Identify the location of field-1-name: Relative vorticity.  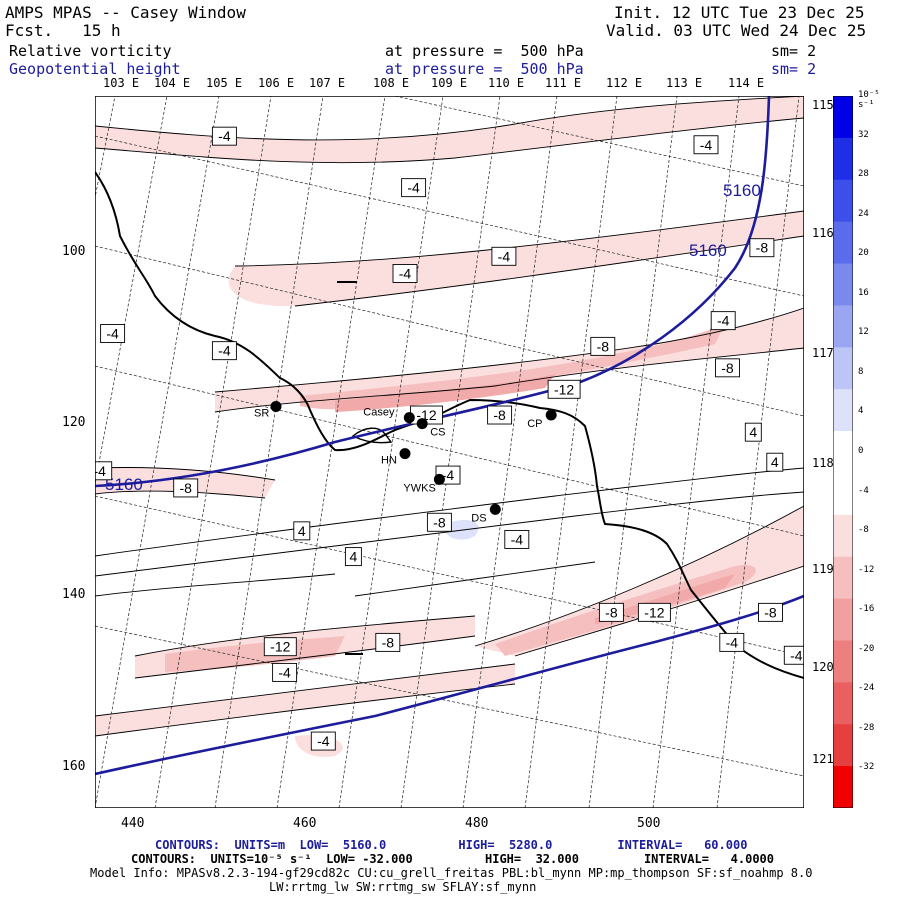
(90, 51).